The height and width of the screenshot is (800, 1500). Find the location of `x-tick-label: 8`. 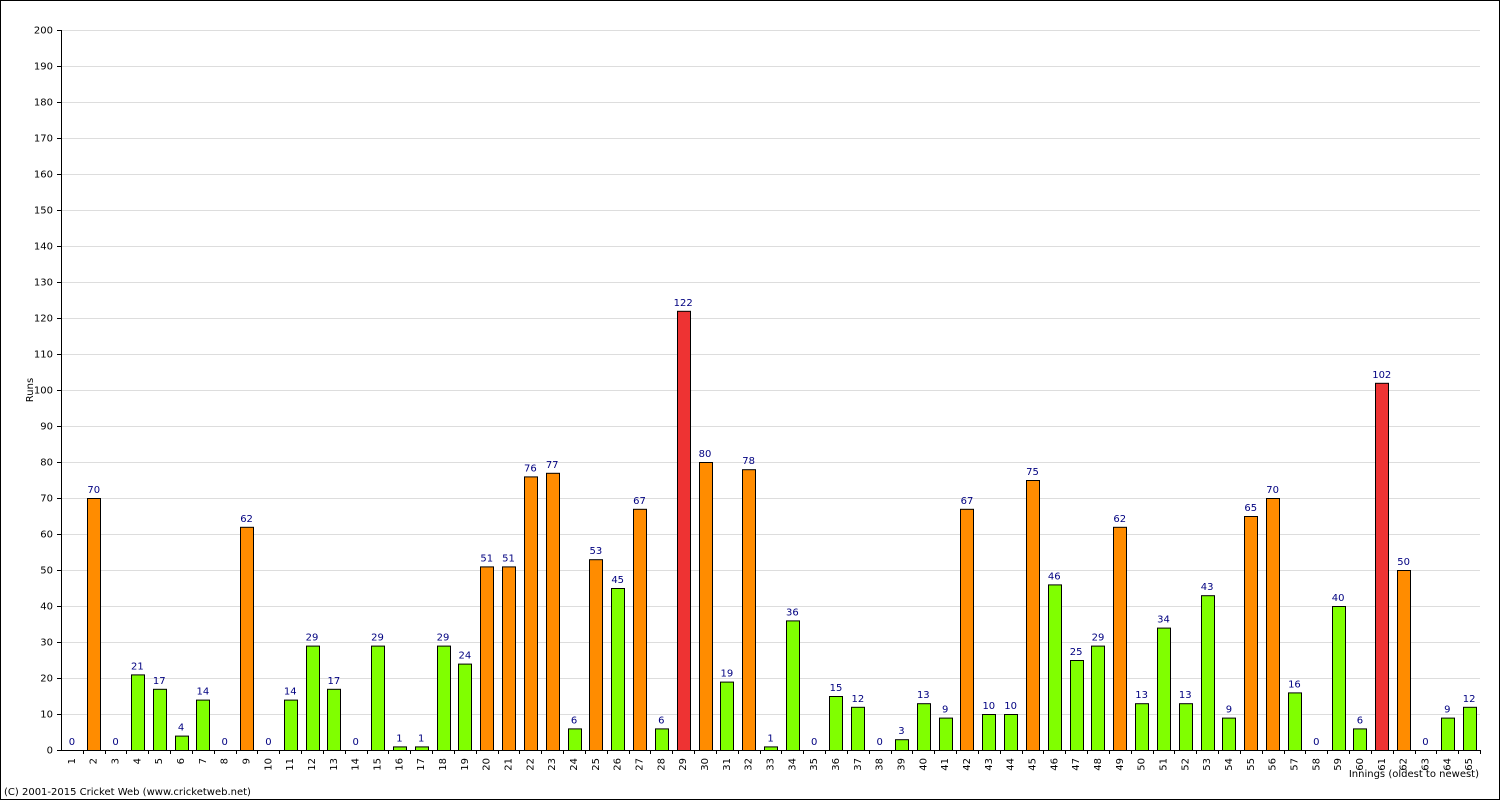

x-tick-label: 8 is located at coordinates (225, 761).